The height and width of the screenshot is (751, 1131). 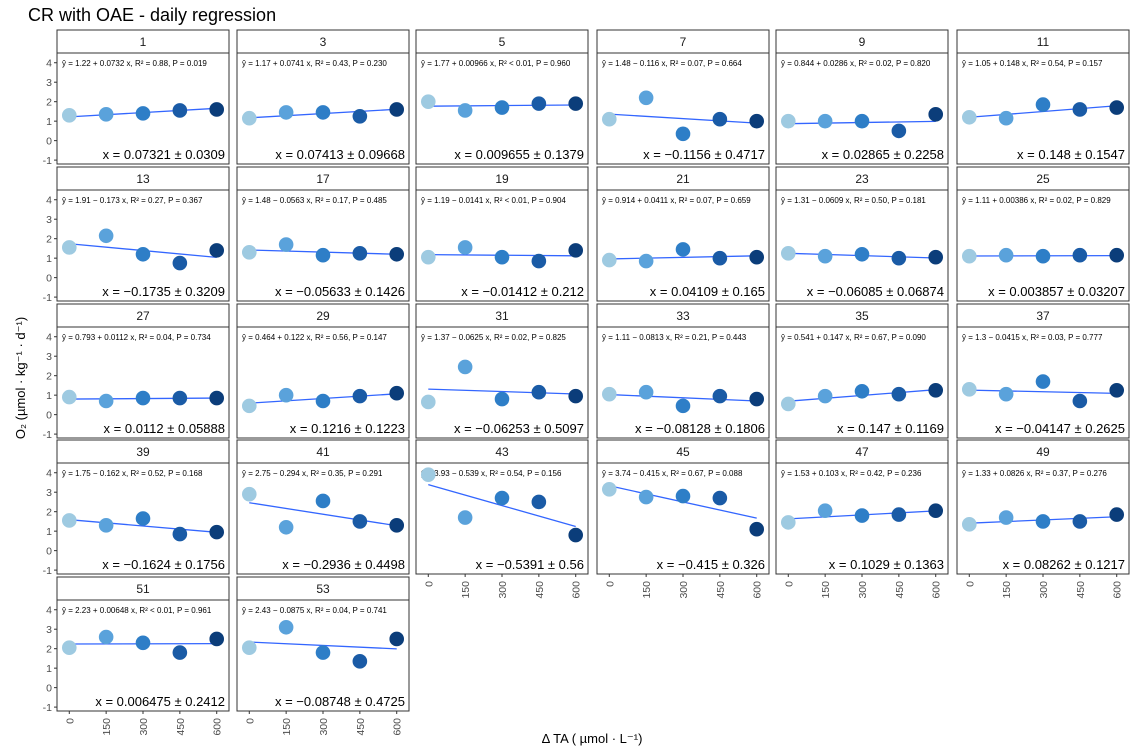 I want to click on panel-strip-label: 5, so click(x=502, y=42).